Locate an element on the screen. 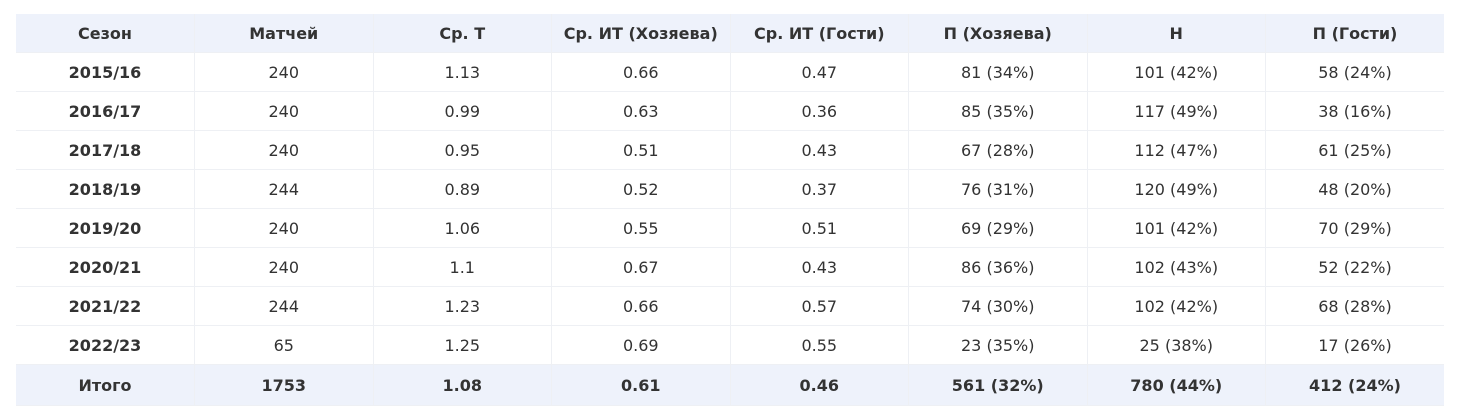 Image resolution: width=1460 pixels, height=416 pixels. header-cell: Ср. Т is located at coordinates (462, 33).